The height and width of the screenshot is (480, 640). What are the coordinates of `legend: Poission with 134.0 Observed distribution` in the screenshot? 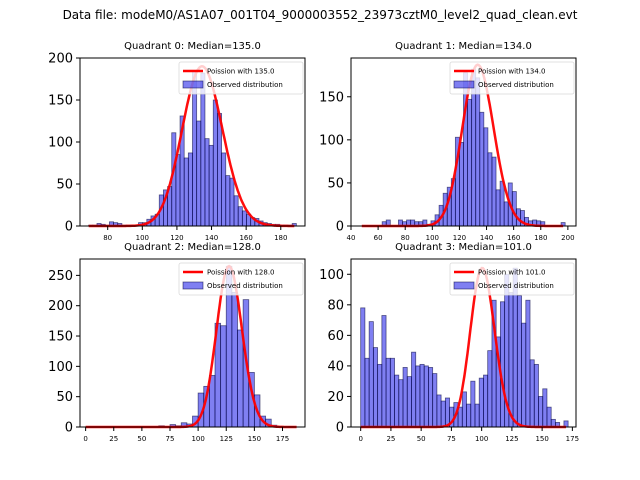 It's located at (512, 78).